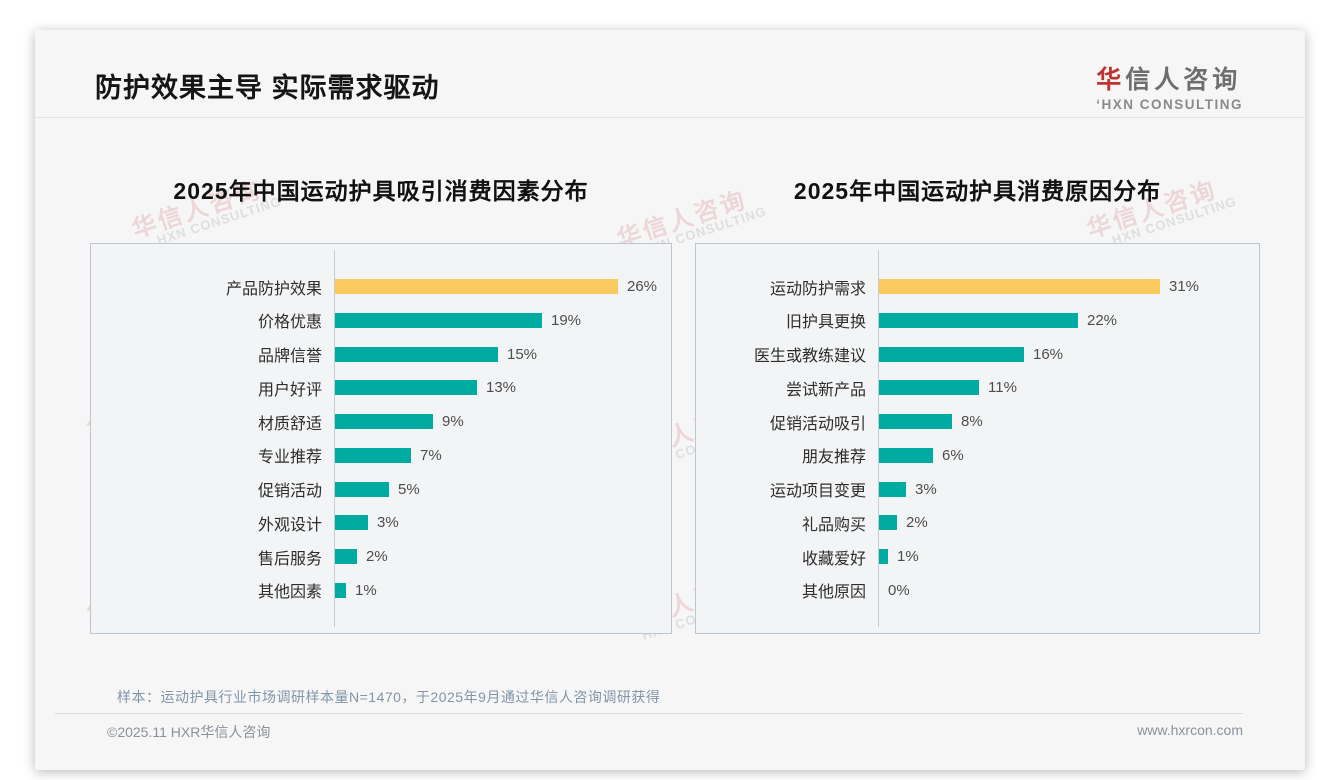  Describe the element at coordinates (267, 88) in the screenshot. I see `page-title: 防护效果主导 实际需求驱动` at that location.